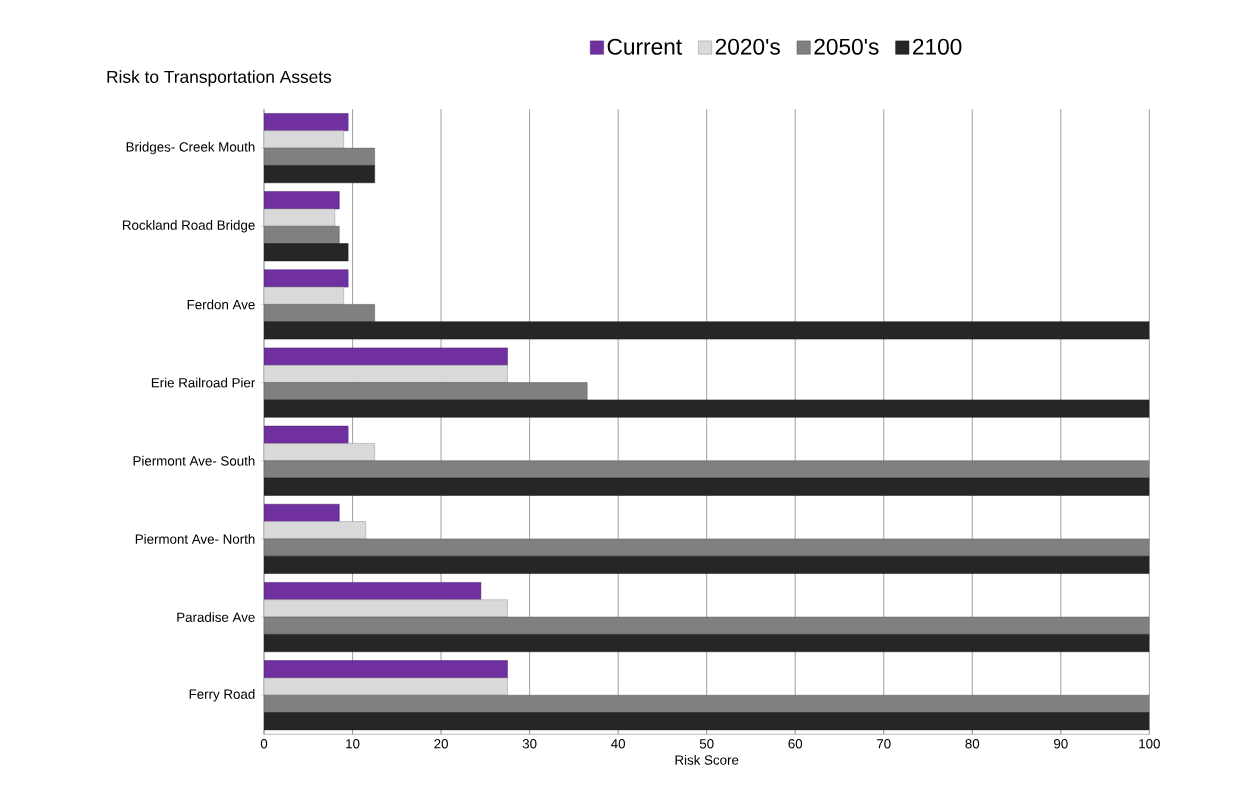 Image resolution: width=1235 pixels, height=809 pixels. What do you see at coordinates (846, 46) in the screenshot?
I see `legend-label: 2050's` at bounding box center [846, 46].